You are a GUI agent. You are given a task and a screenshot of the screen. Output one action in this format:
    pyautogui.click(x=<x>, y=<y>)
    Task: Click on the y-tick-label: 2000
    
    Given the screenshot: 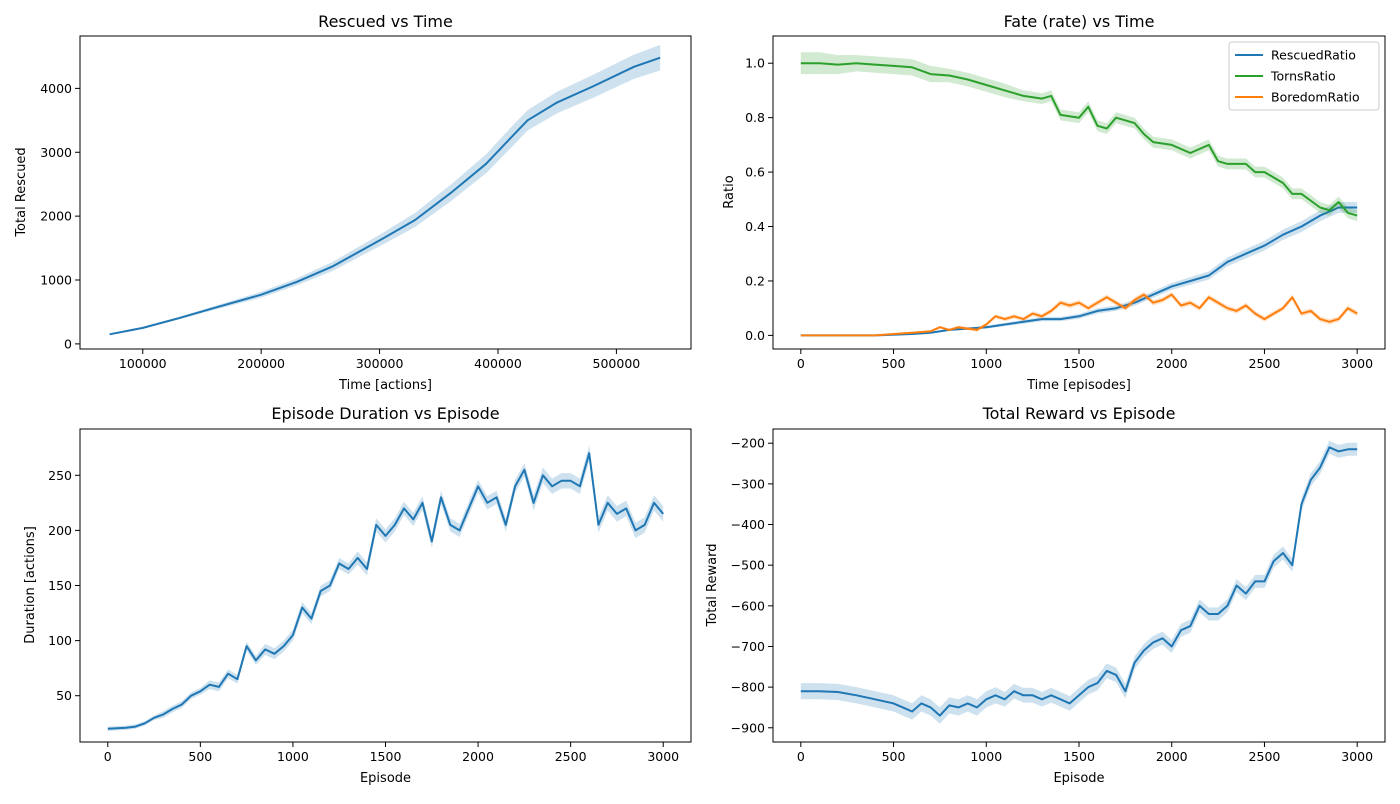 What is the action you would take?
    pyautogui.click(x=56, y=216)
    